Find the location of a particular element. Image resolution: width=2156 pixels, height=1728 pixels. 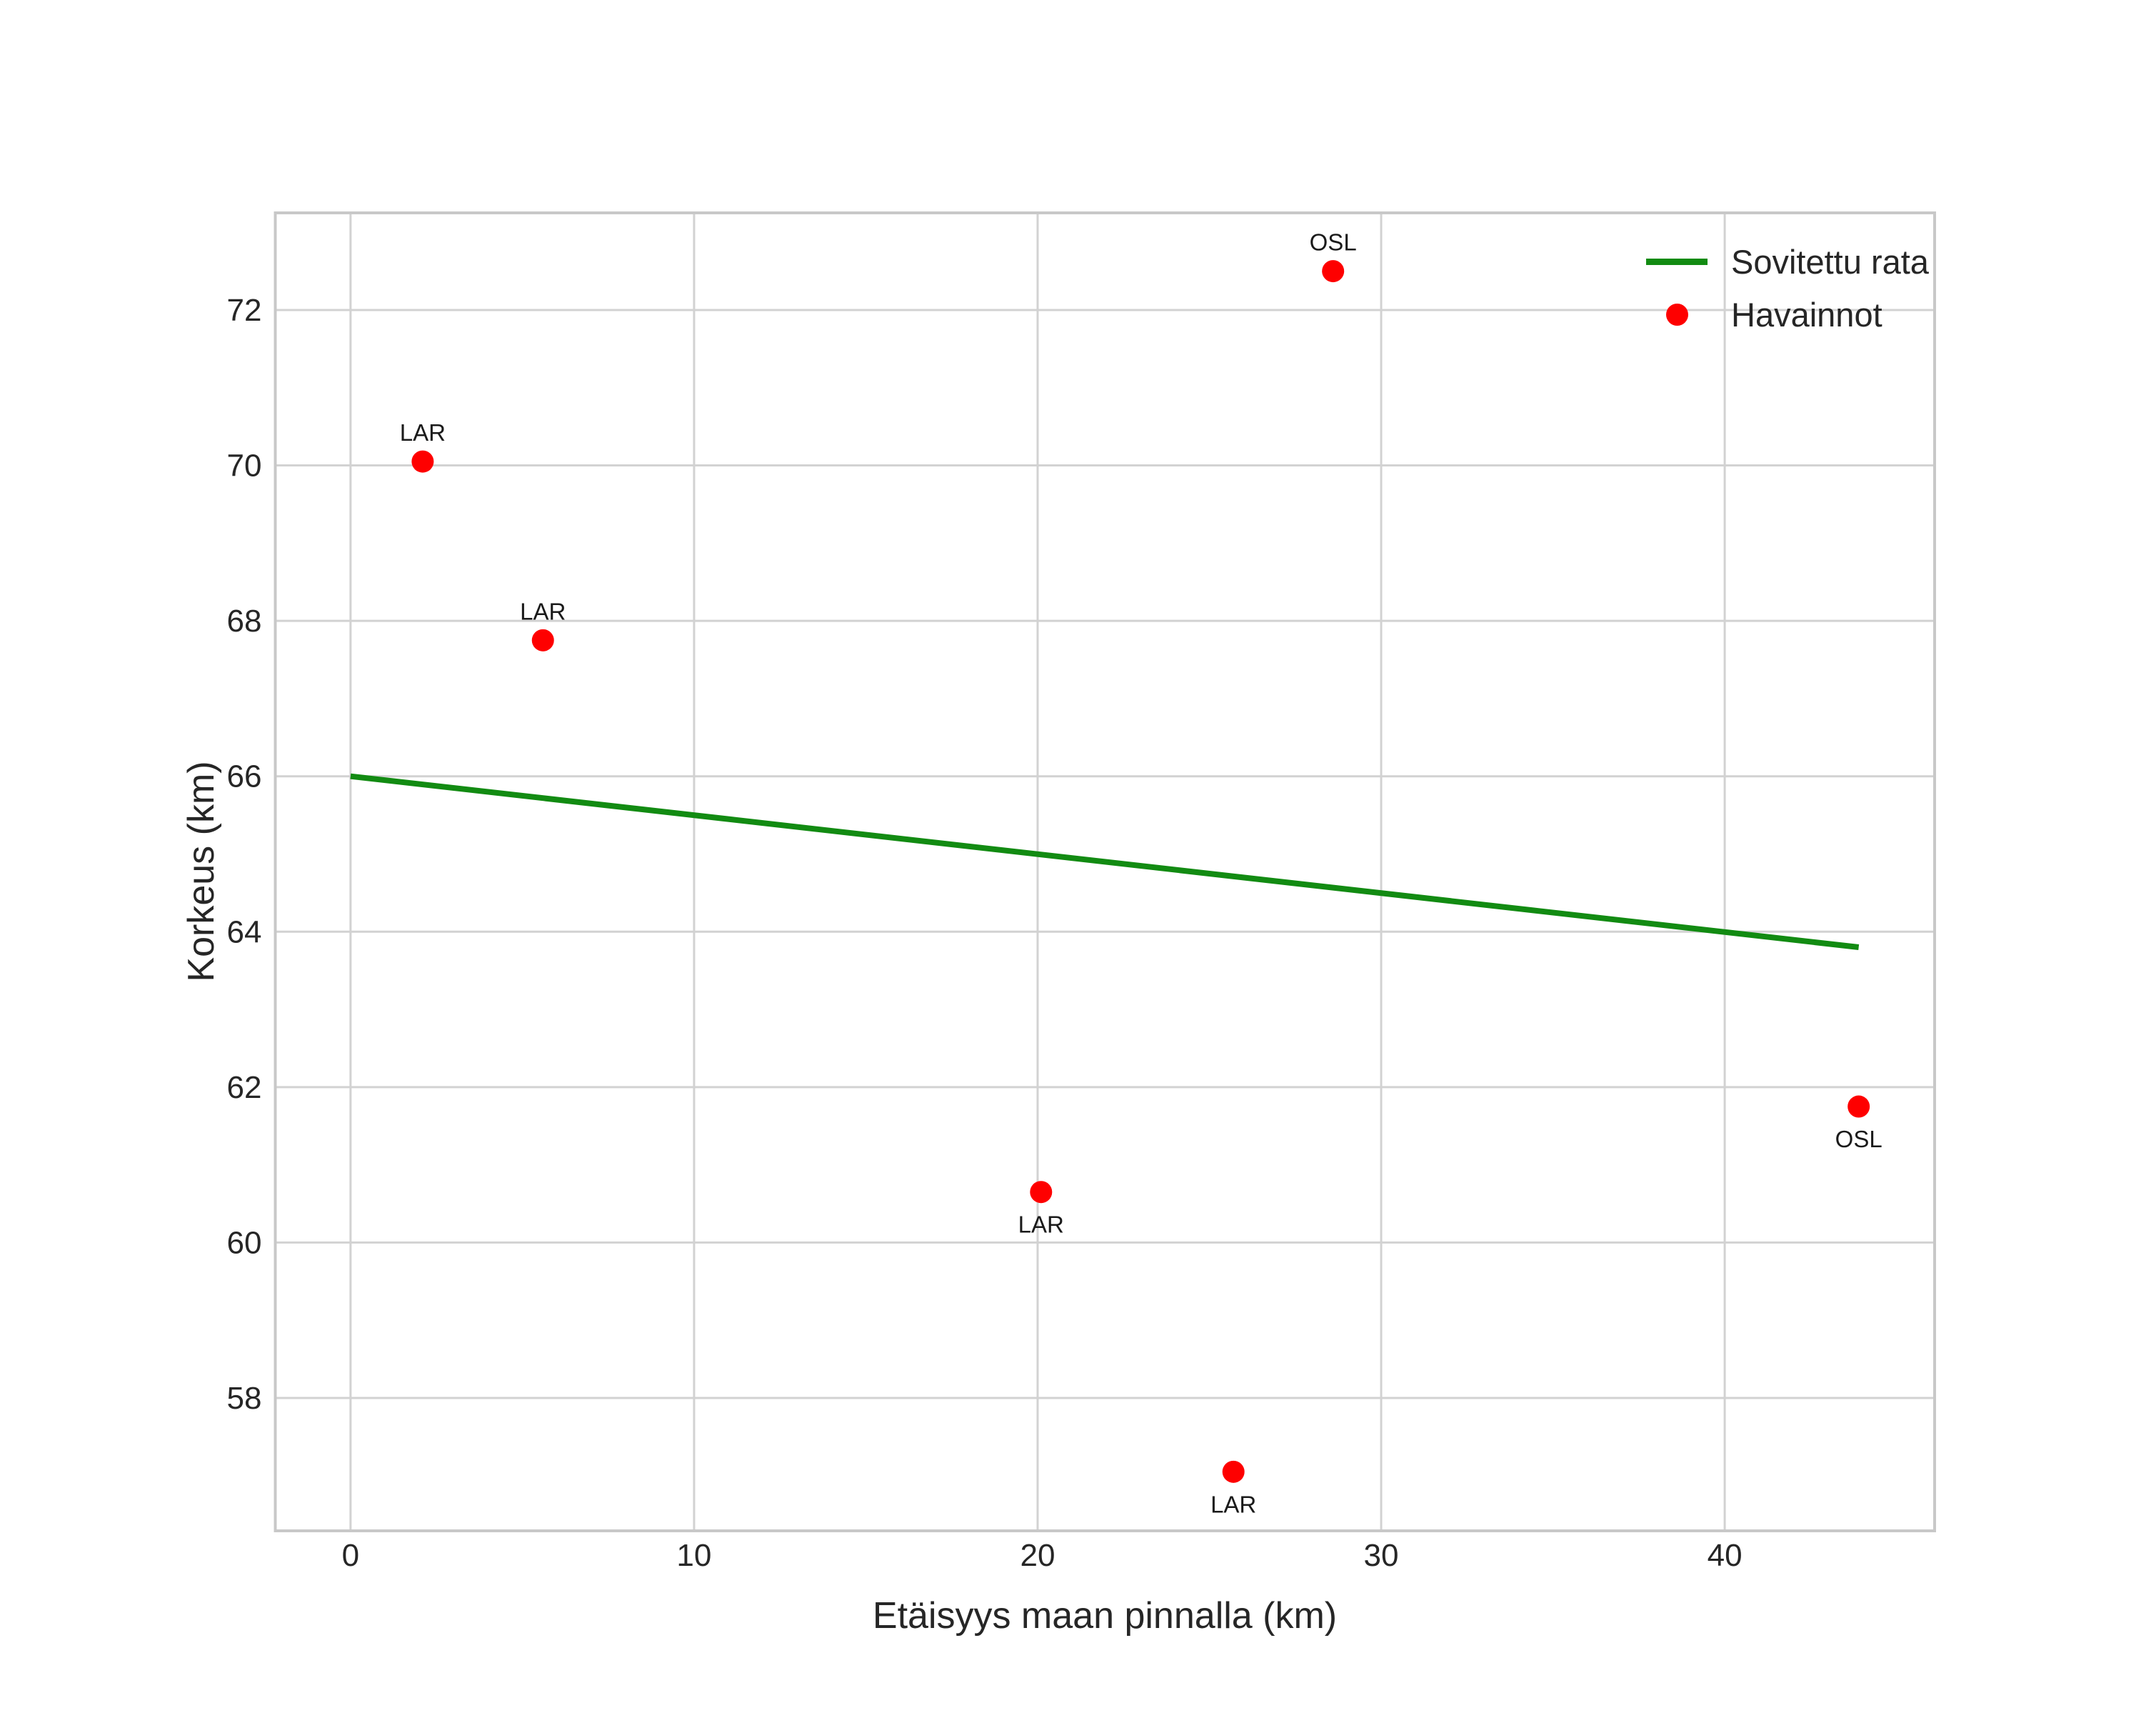

y-axis-title: Korkeus (km) is located at coordinates (202, 872).